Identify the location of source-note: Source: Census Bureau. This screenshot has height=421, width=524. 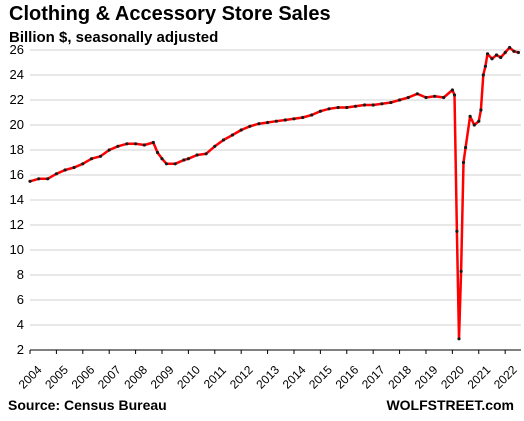
(87, 405).